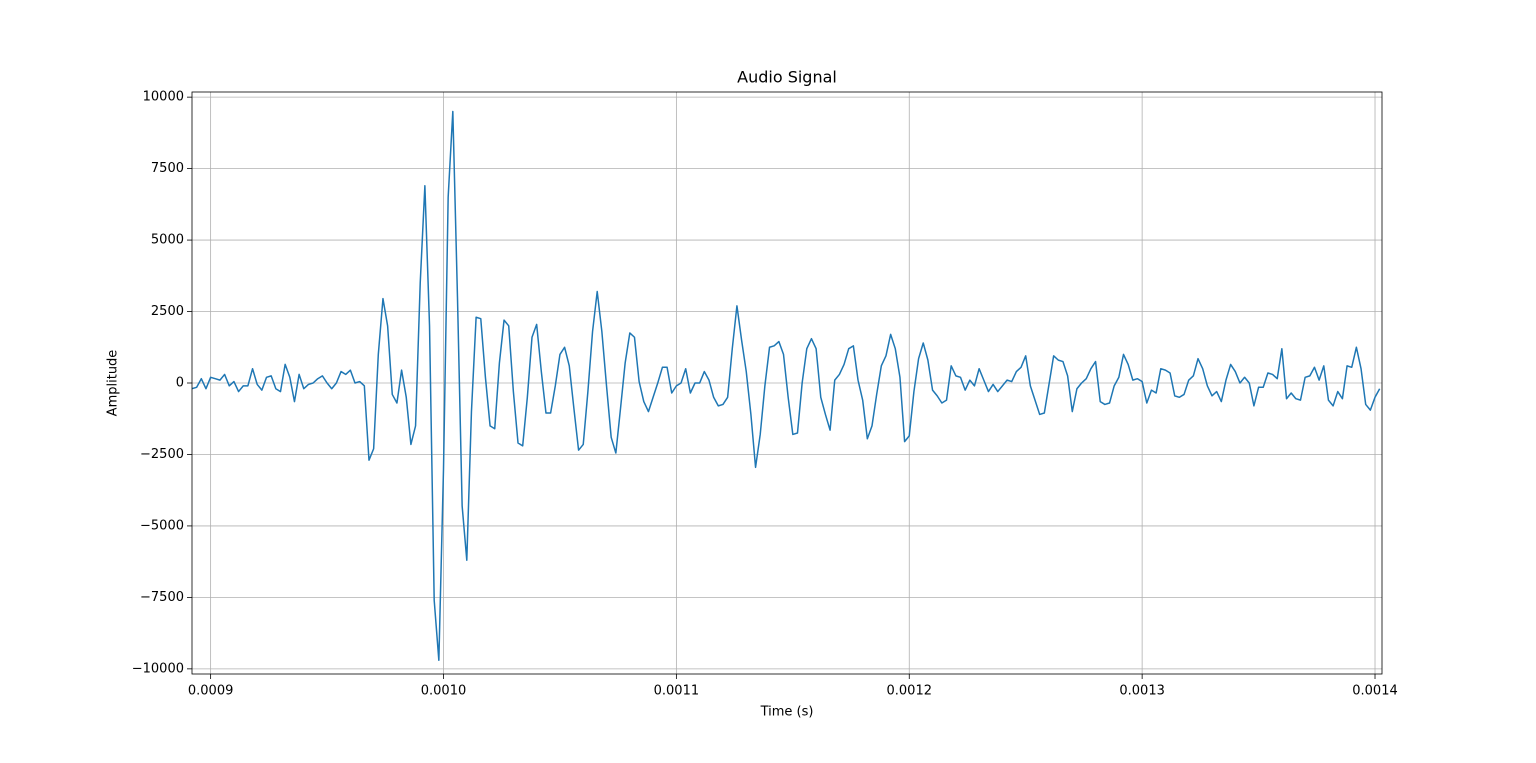  Describe the element at coordinates (180, 383) in the screenshot. I see `y-tick-label: 0` at that location.